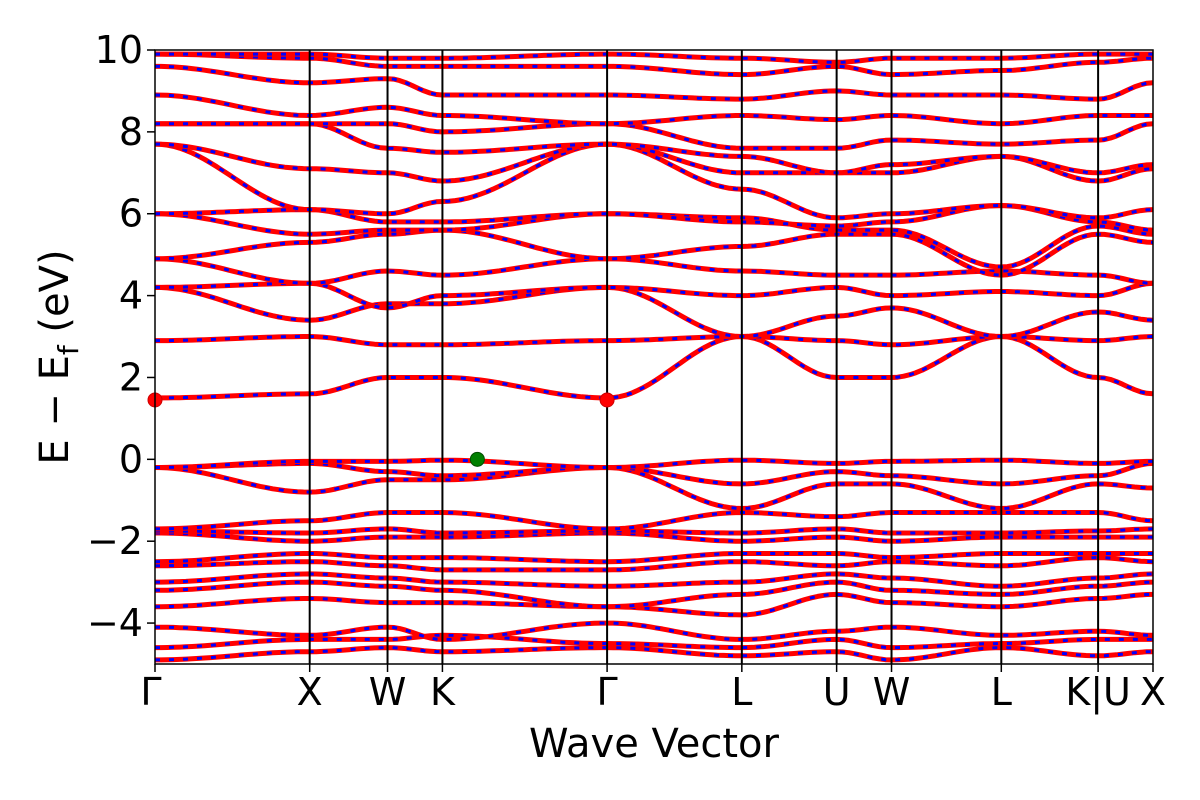  Describe the element at coordinates (115, 623) in the screenshot. I see `y-tick-label: −4` at that location.